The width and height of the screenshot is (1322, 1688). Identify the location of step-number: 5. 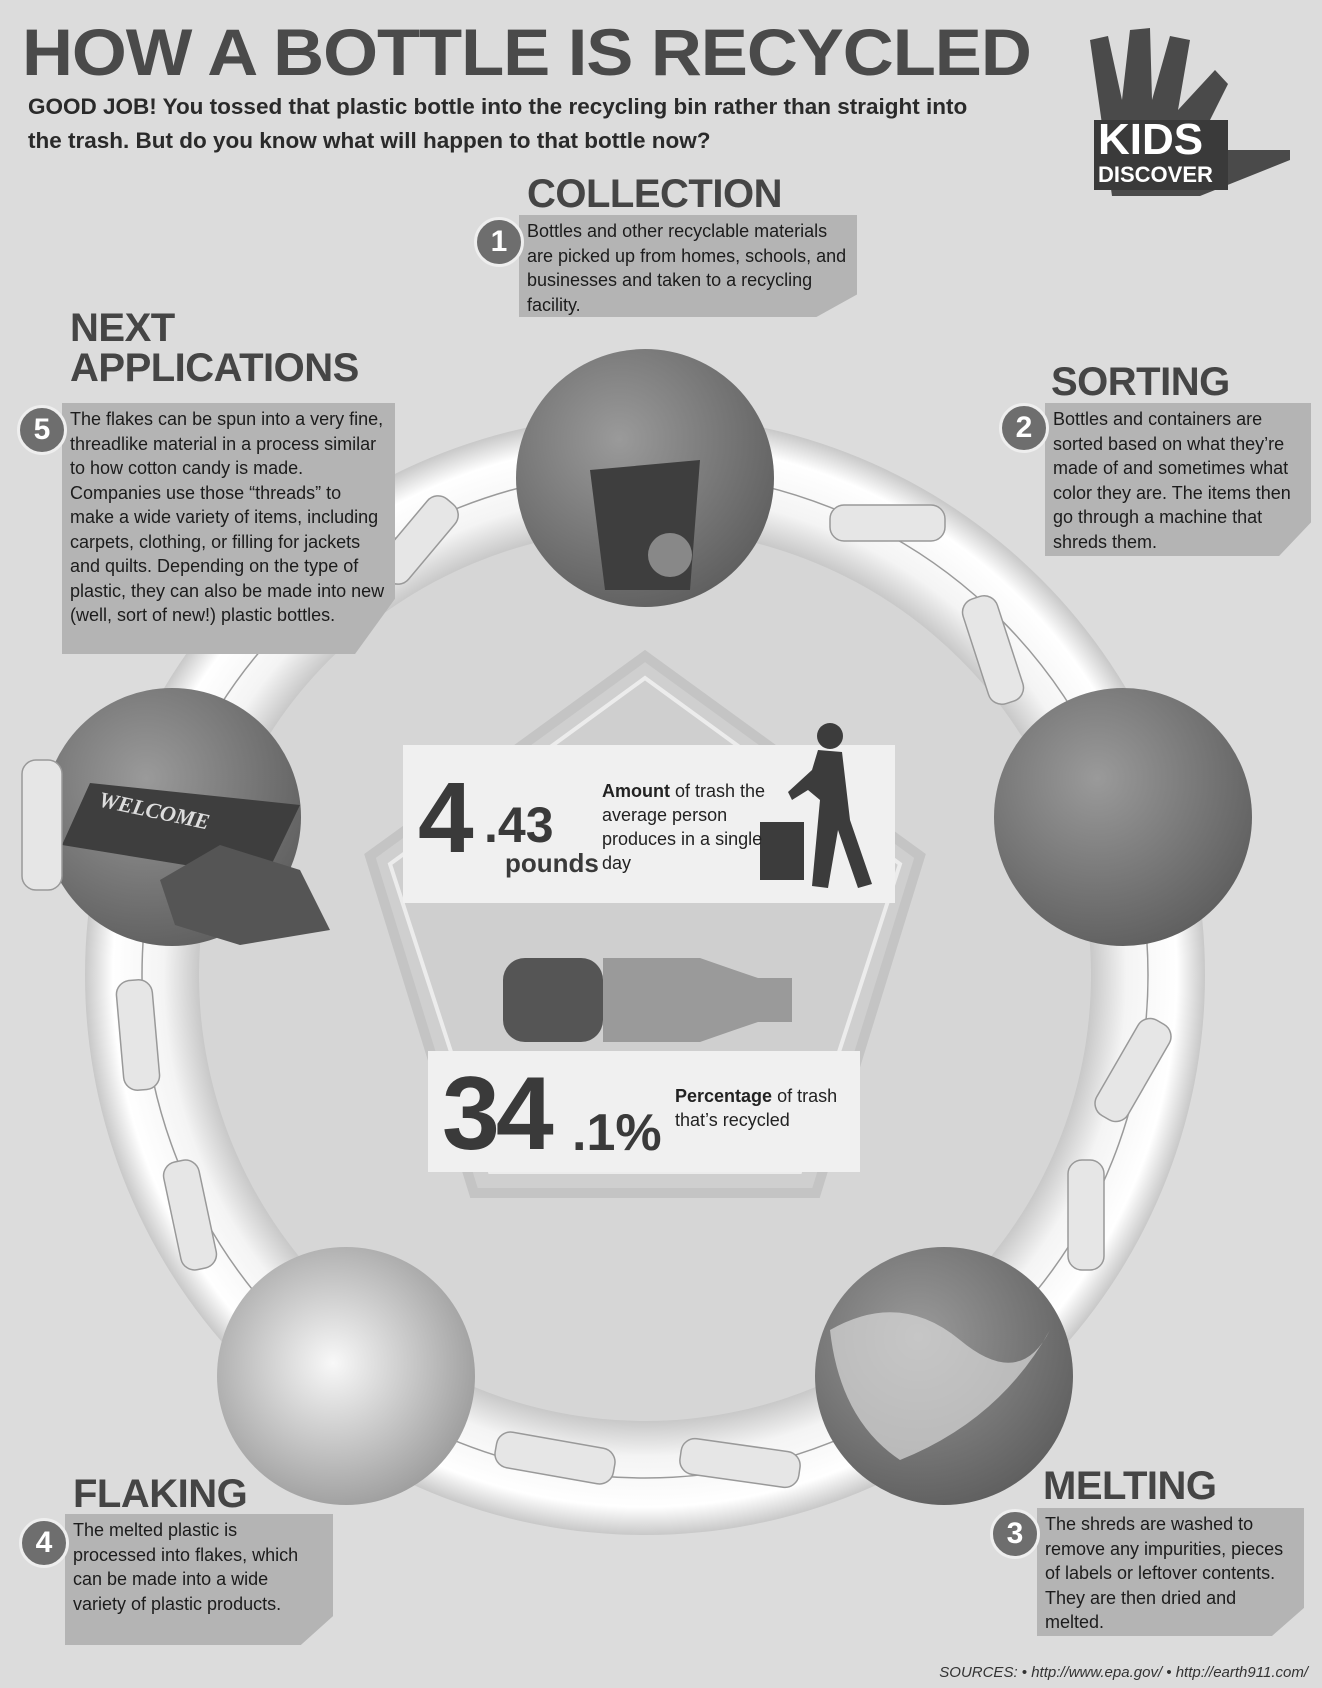
(42, 430).